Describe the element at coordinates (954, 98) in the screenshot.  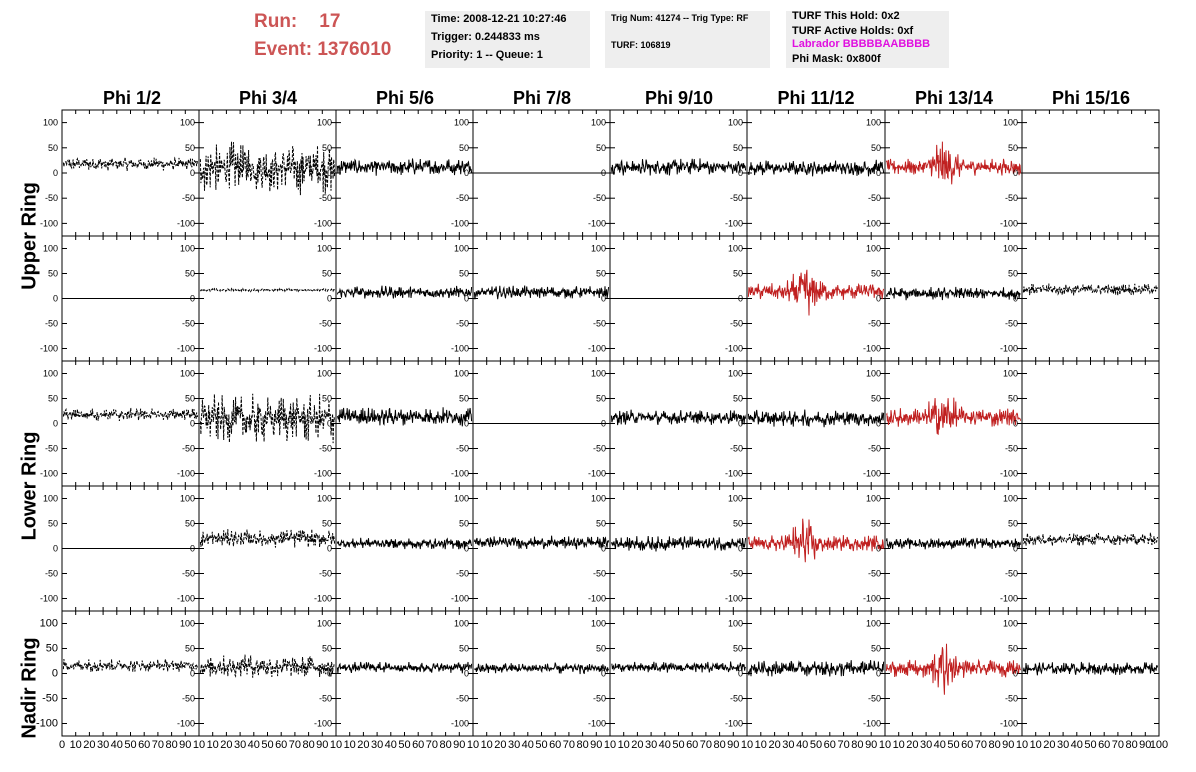
I see `column-header-phi-13-14: Phi 13/14` at that location.